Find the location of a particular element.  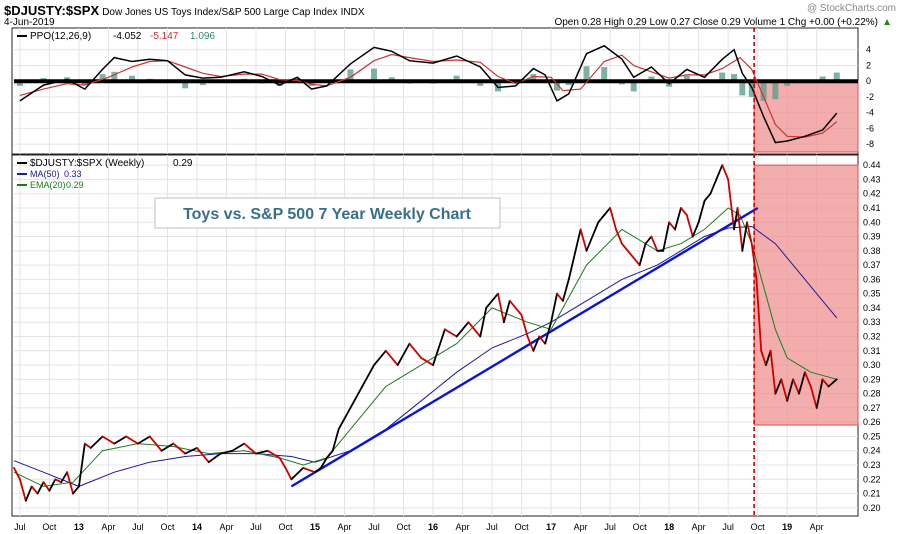

x-tick-label: 17 is located at coordinates (551, 527).